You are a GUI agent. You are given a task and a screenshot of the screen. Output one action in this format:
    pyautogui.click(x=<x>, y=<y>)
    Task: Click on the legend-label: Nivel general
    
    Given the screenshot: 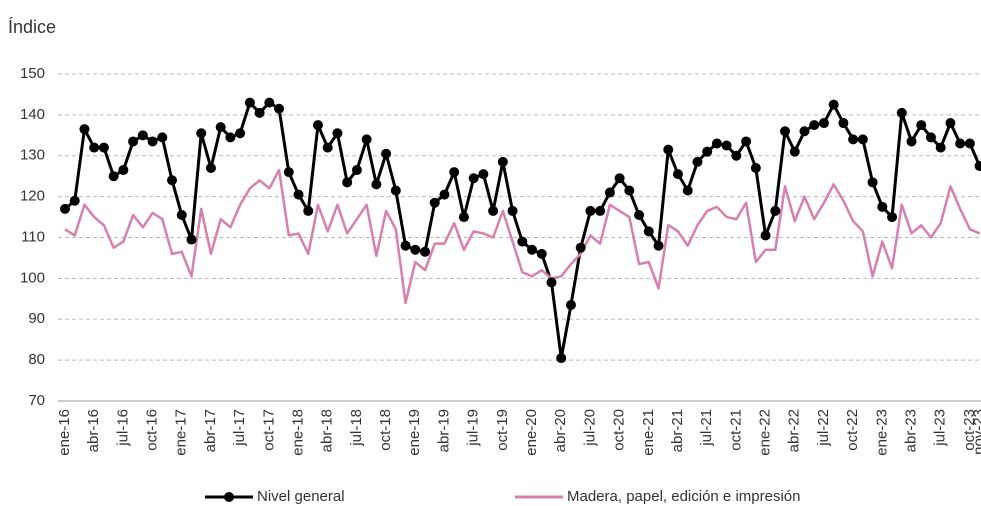 What is the action you would take?
    pyautogui.click(x=301, y=496)
    